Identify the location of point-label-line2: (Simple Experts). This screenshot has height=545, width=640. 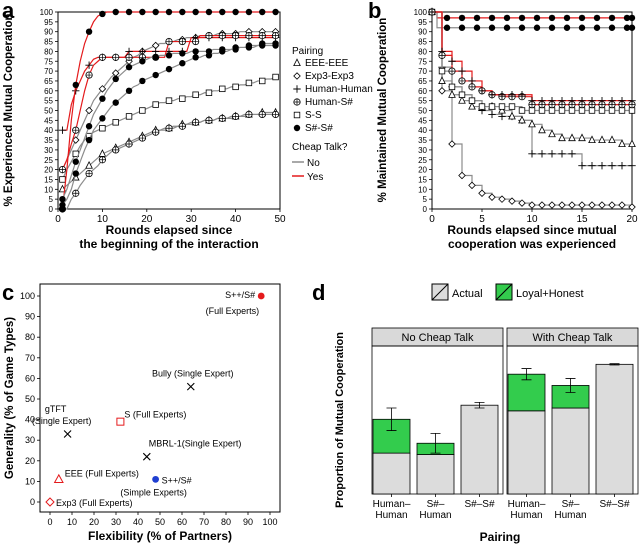
(153, 492).